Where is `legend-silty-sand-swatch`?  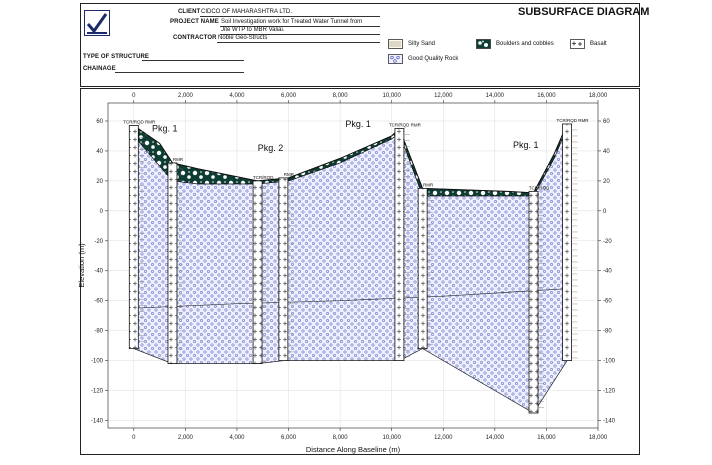 legend-silty-sand-swatch is located at coordinates (395, 44).